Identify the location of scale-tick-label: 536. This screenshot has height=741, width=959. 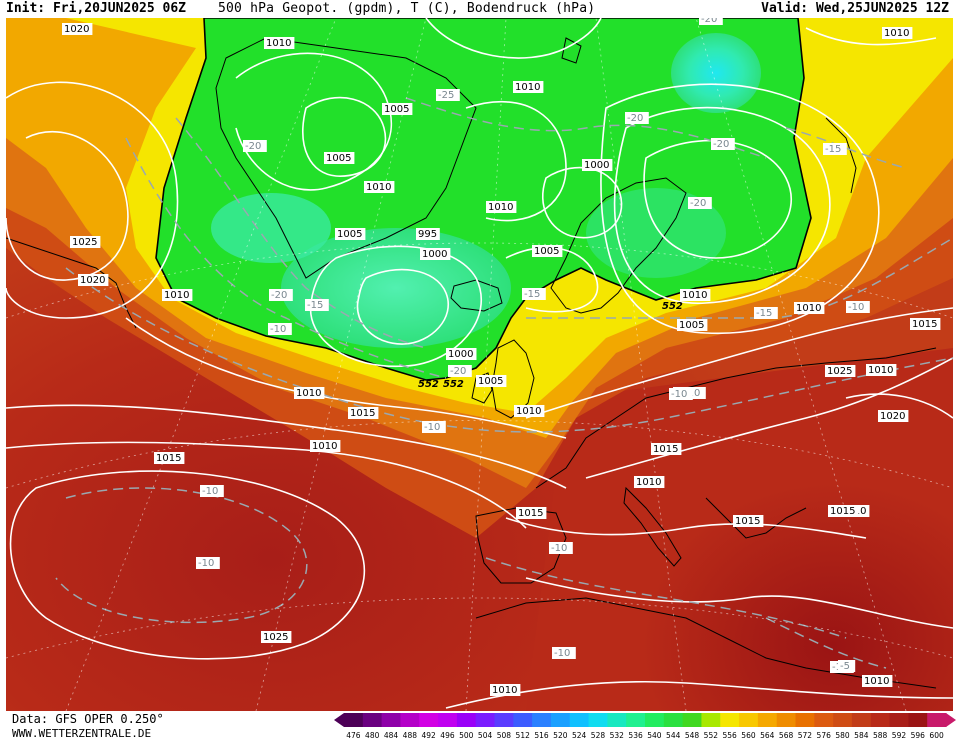
(635, 735).